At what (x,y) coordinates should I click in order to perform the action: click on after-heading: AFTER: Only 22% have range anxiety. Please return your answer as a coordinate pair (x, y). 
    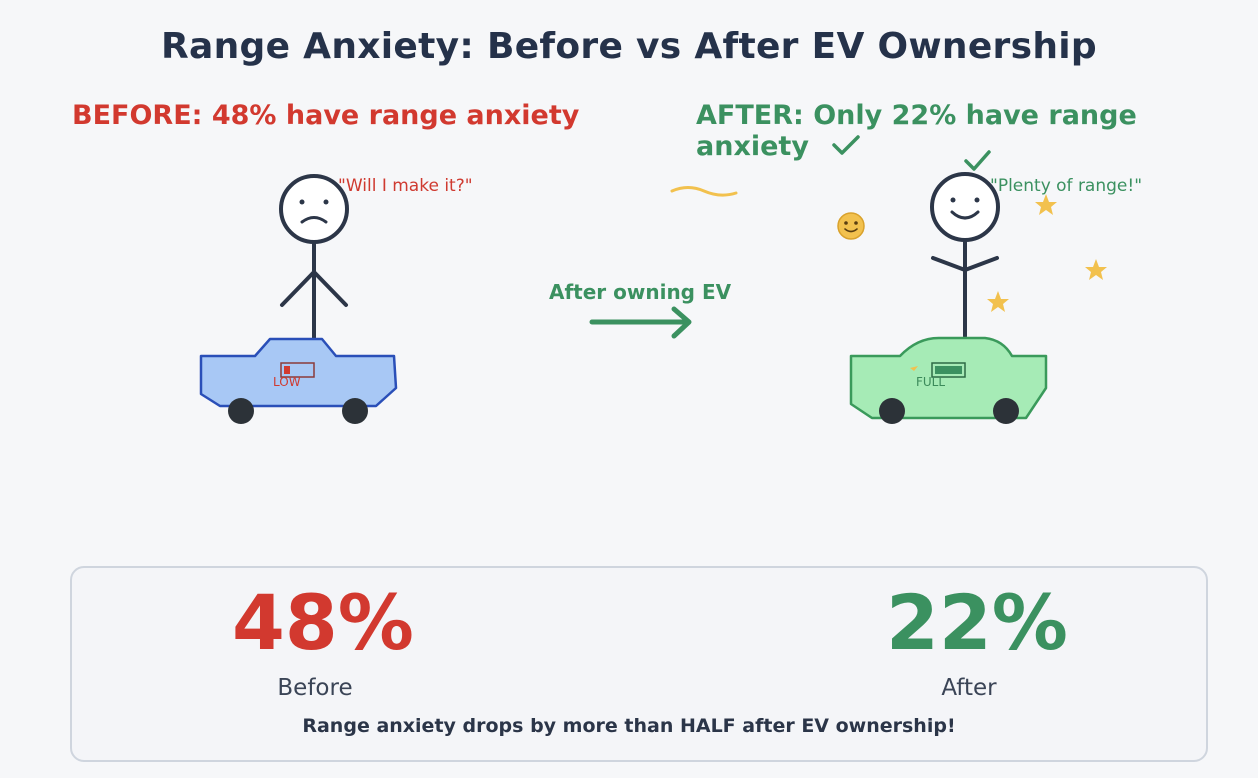
    Looking at the image, I should click on (916, 131).